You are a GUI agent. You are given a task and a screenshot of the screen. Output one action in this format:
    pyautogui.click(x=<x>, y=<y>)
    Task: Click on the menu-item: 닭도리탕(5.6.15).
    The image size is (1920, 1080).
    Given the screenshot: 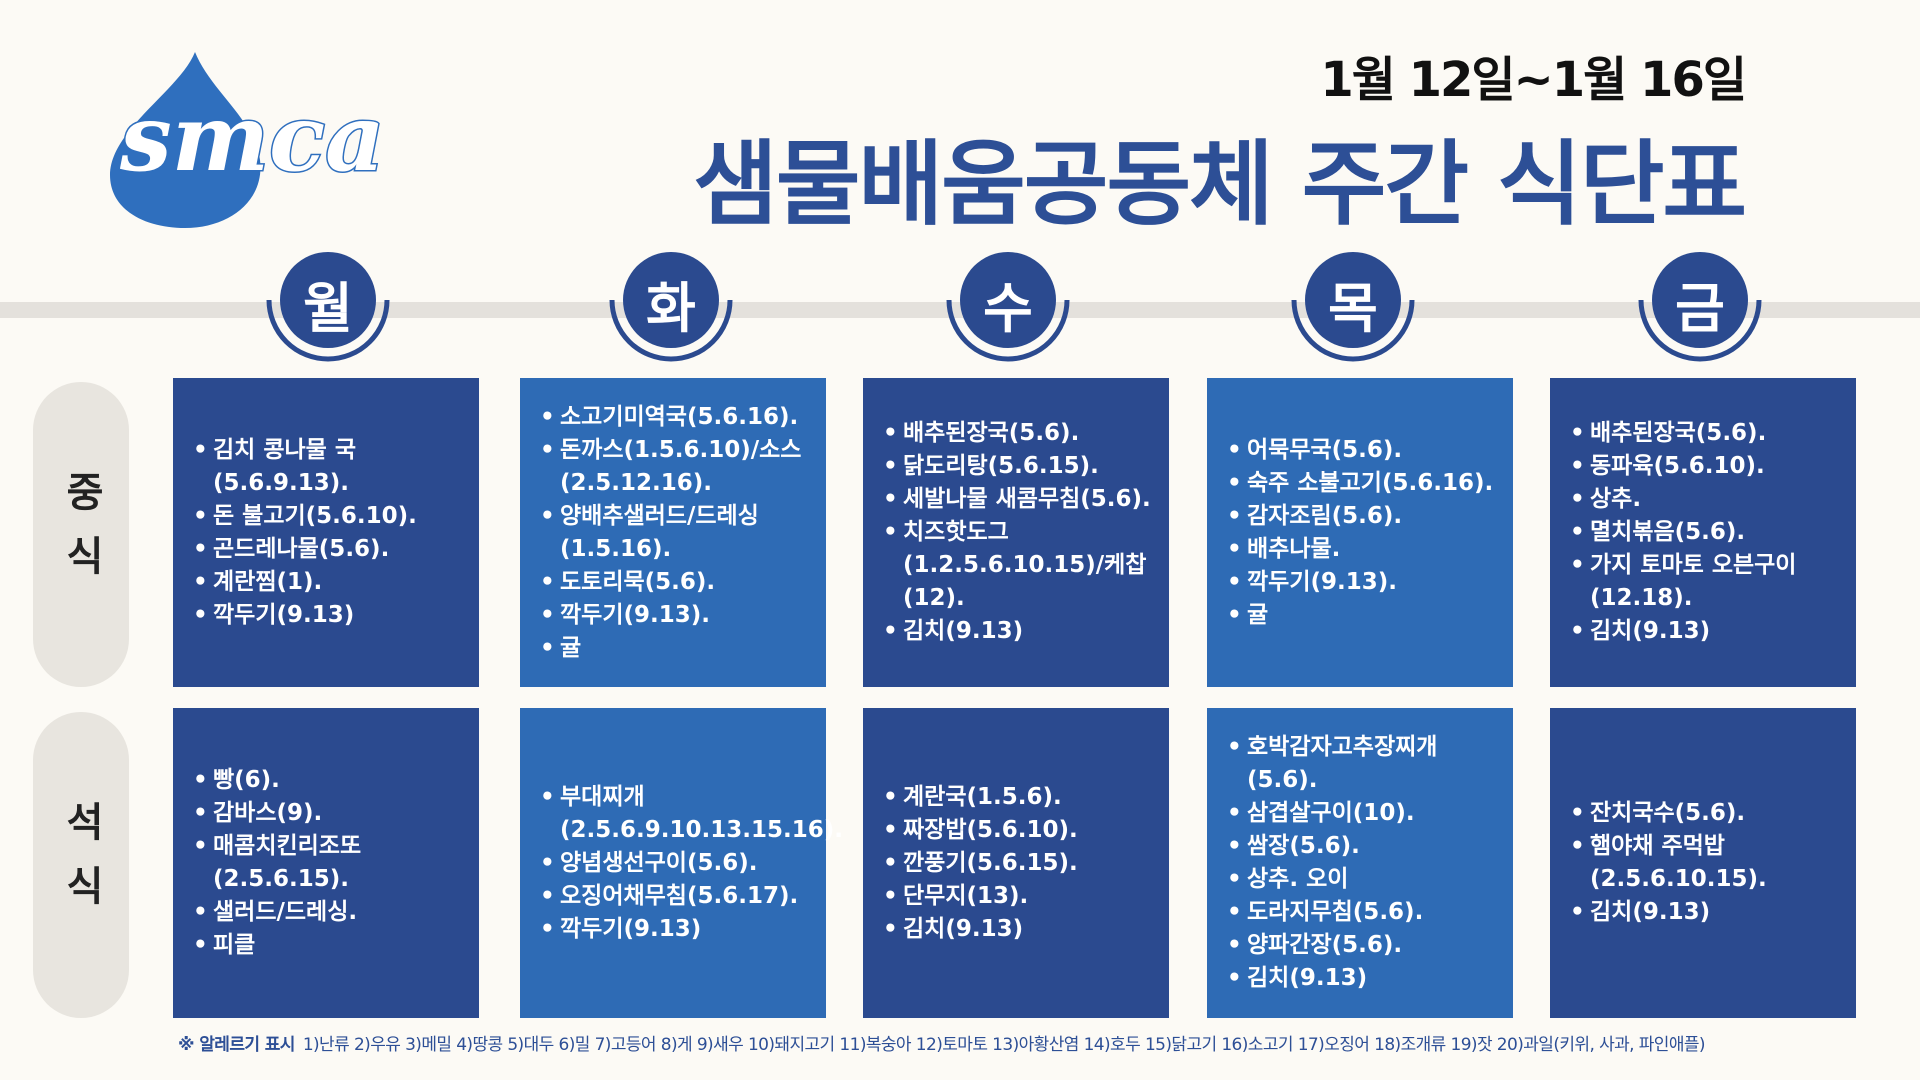 What is the action you would take?
    pyautogui.click(x=1021, y=466)
    